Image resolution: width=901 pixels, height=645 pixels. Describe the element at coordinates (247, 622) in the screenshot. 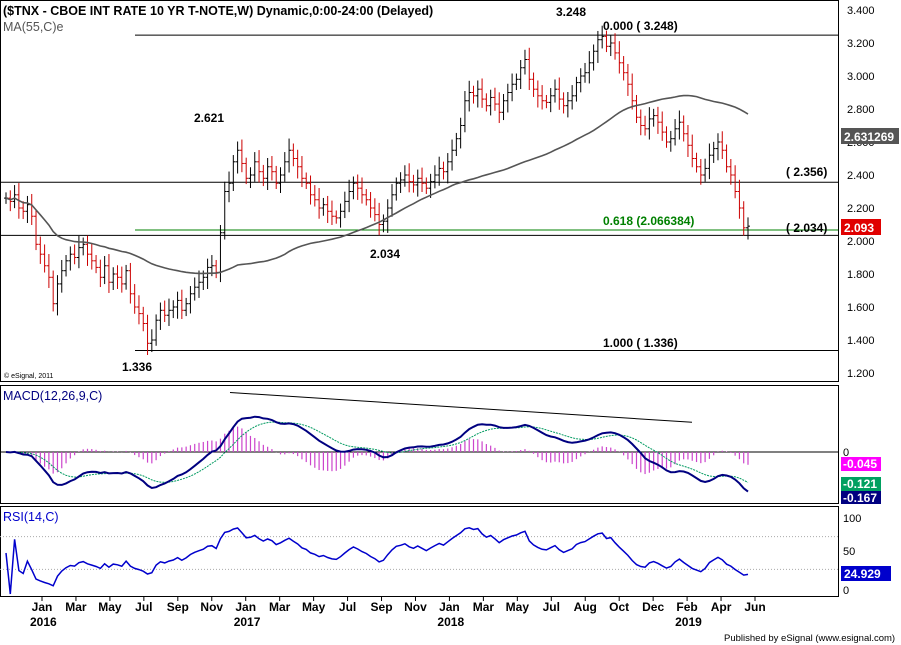

I see `year-label: 2017` at that location.